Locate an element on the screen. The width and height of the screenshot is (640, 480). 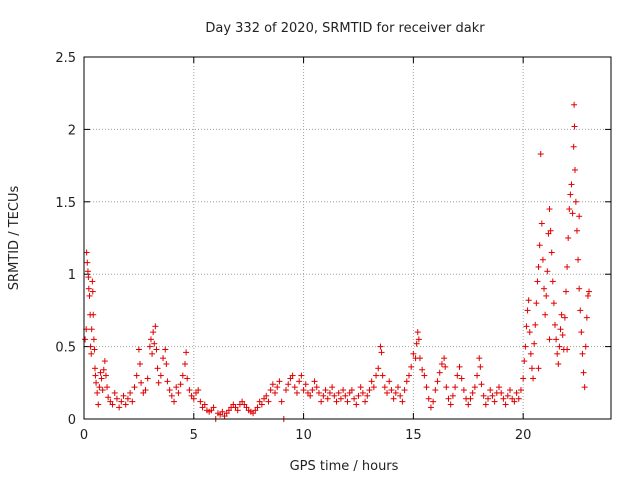
x-tick-label: 5 is located at coordinates (194, 435).